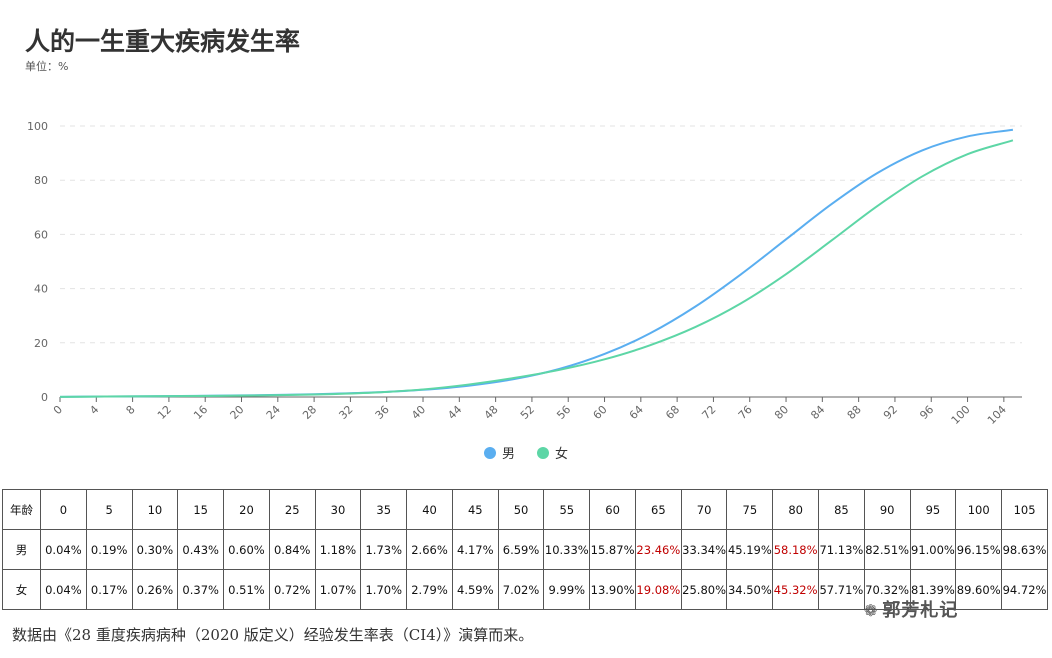 Image resolution: width=1052 pixels, height=658 pixels. I want to click on x-tick-label: 4, so click(94, 410).